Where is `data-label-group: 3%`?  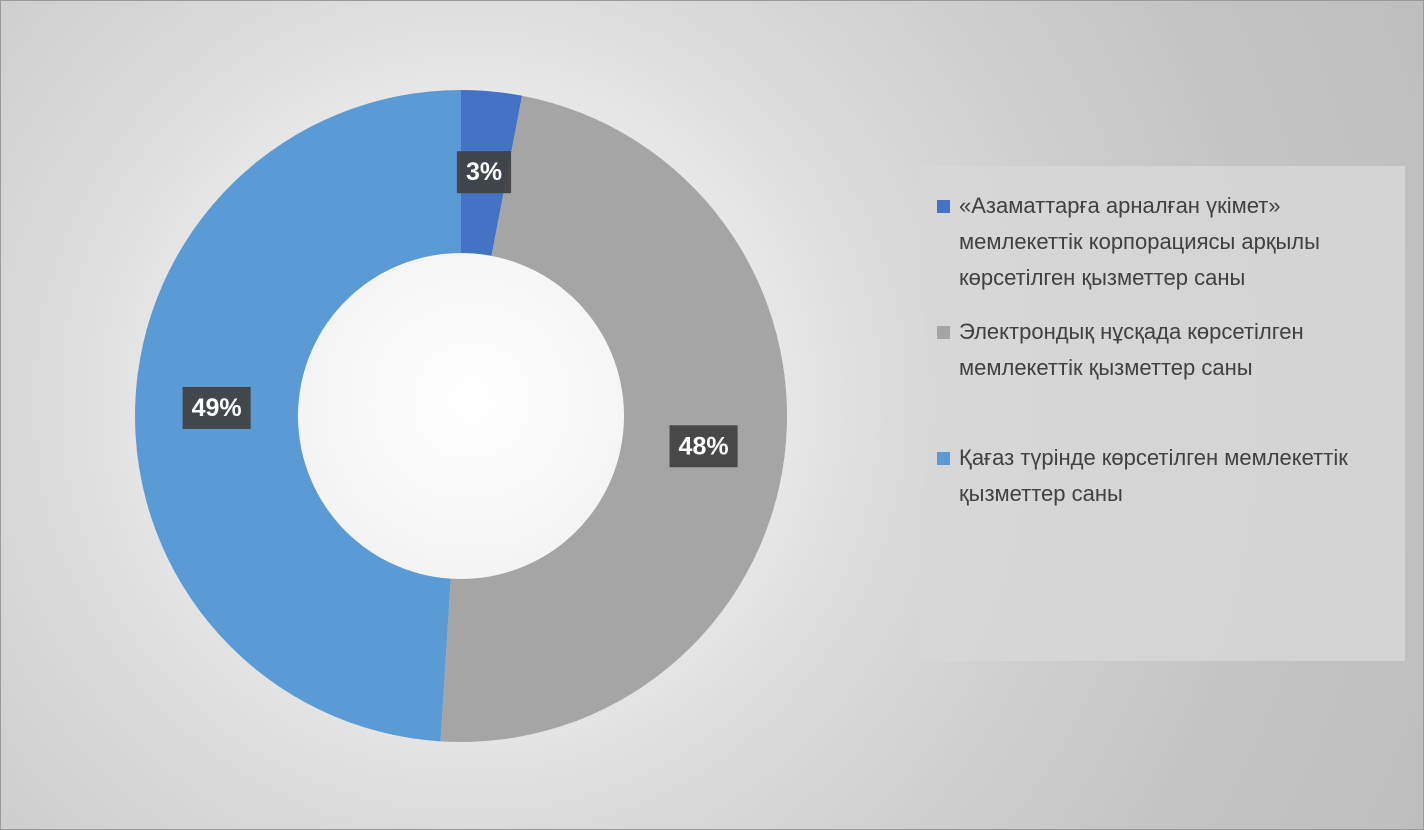 data-label-group: 3% is located at coordinates (484, 172).